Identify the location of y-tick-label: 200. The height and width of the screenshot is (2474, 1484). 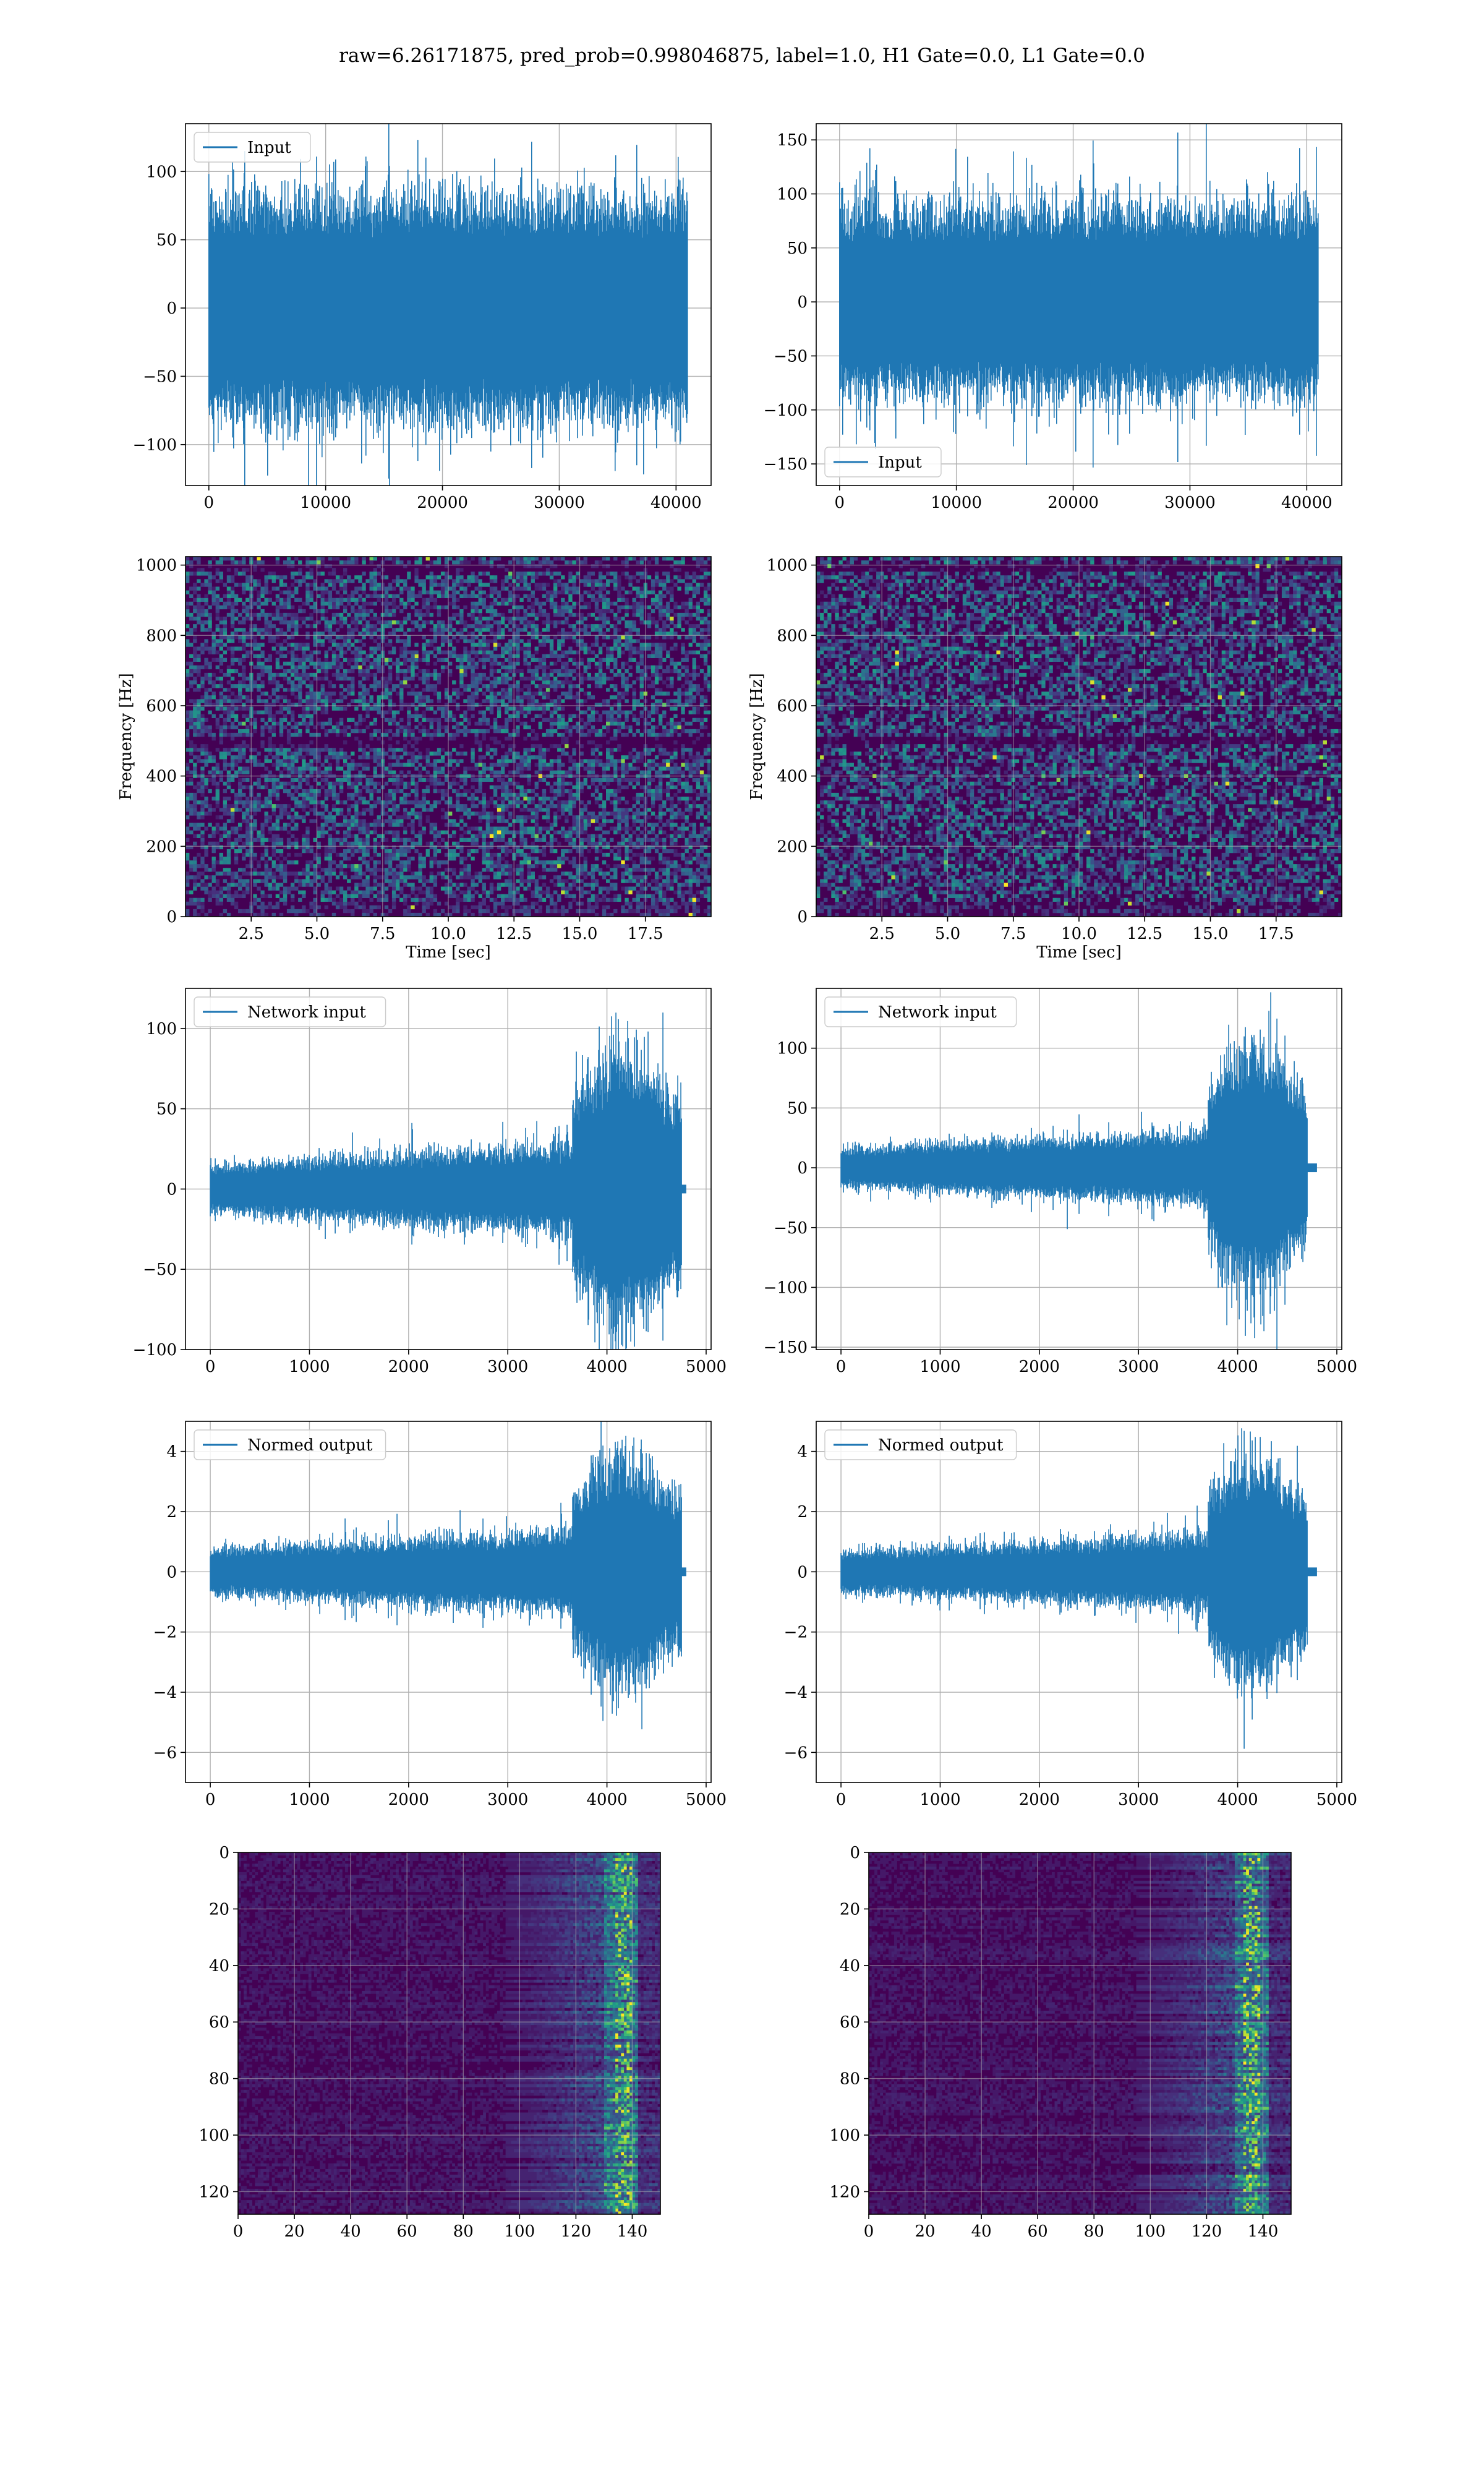
(161, 846).